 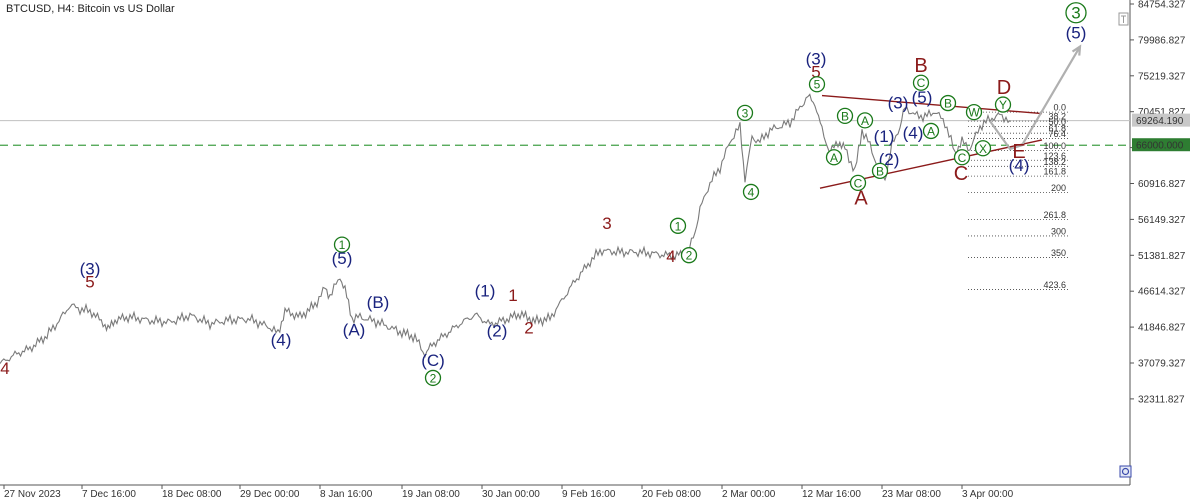 What do you see at coordinates (378, 302) in the screenshot?
I see `wave-label: (B)` at bounding box center [378, 302].